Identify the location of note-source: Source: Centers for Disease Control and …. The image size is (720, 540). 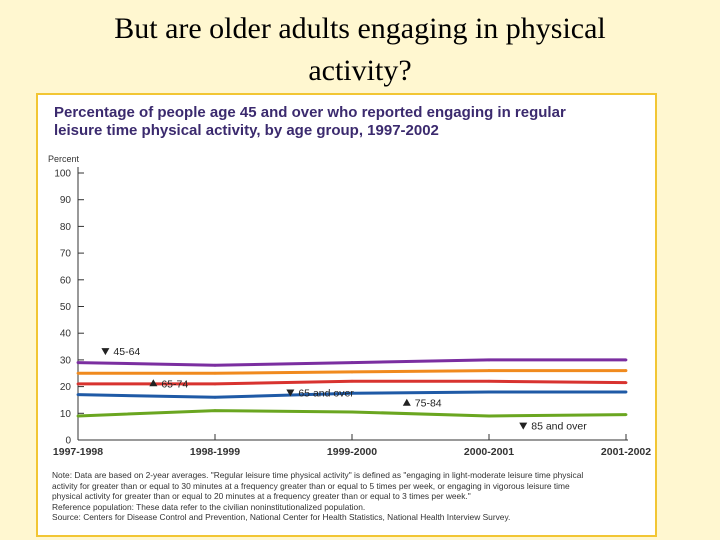
(281, 517).